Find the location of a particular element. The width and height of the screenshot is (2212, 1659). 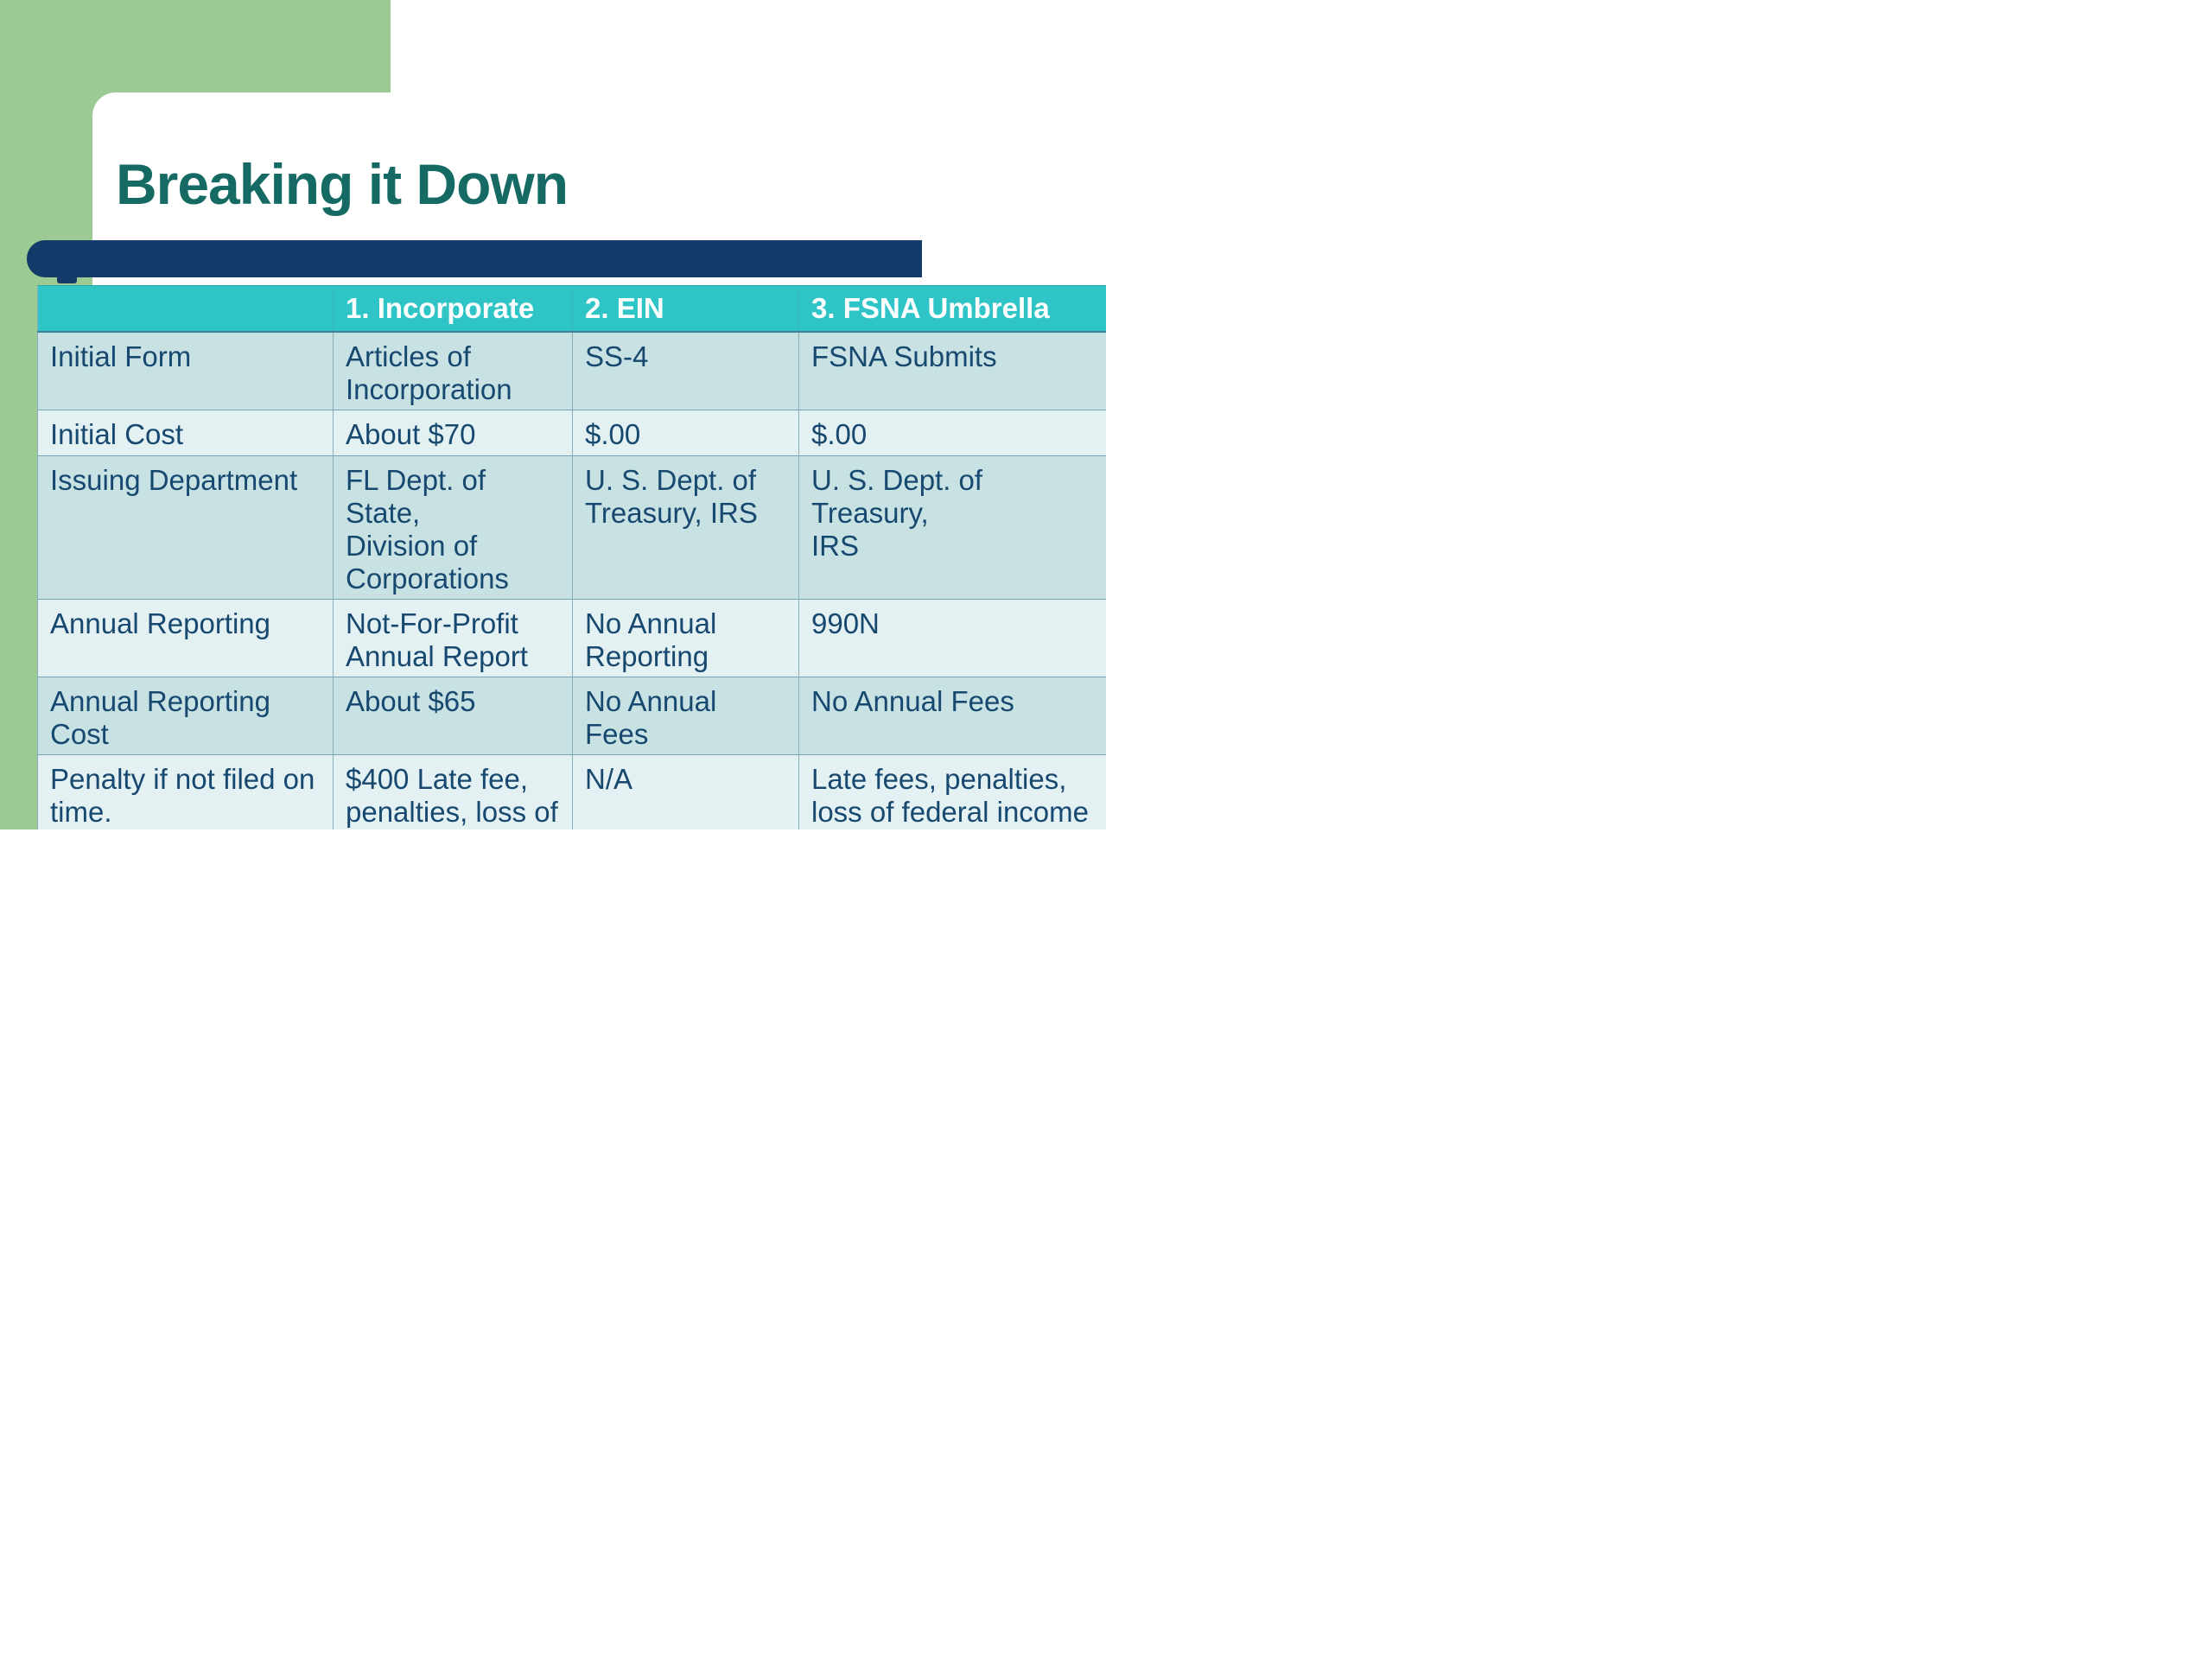

column-header: 3. FSNA Umbrella is located at coordinates (952, 309).